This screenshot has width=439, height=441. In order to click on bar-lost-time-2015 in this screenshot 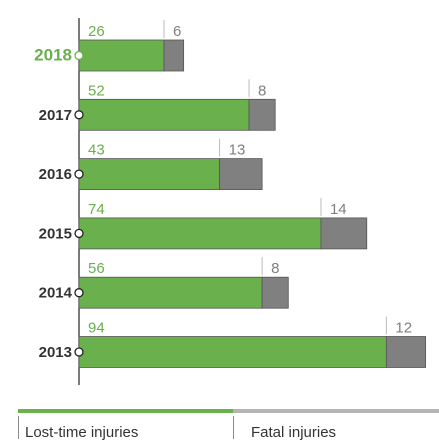, I will do `click(200, 233)`.